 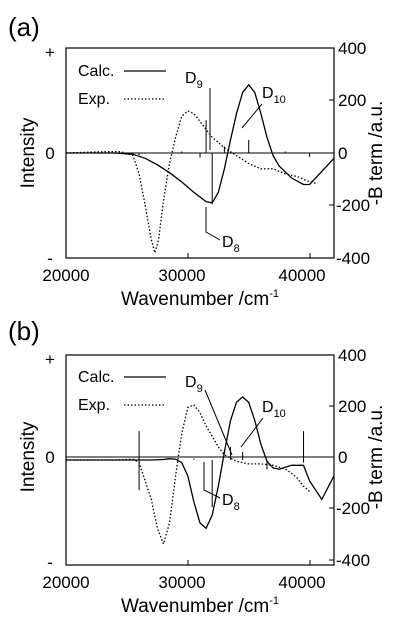 I want to click on x-axis-a: 20000 30000 40000, so click(x=184, y=269).